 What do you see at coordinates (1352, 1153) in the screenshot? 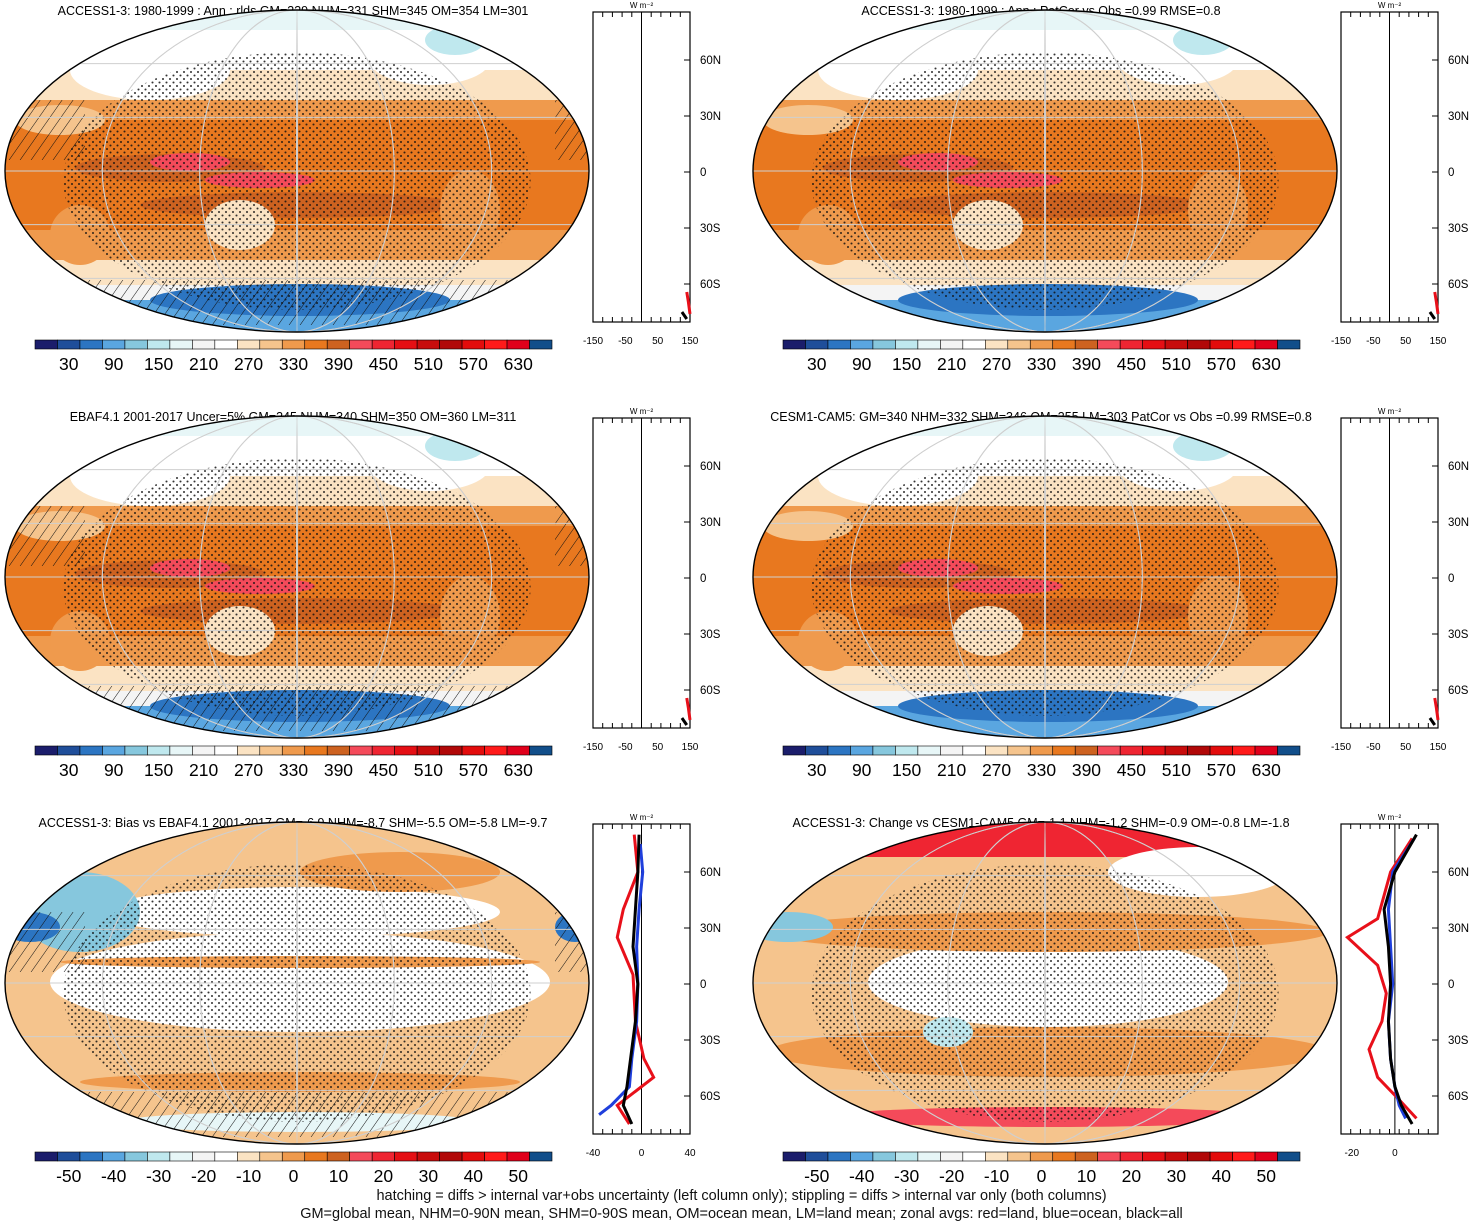
I see `zonal-xtick-label: -20` at bounding box center [1352, 1153].